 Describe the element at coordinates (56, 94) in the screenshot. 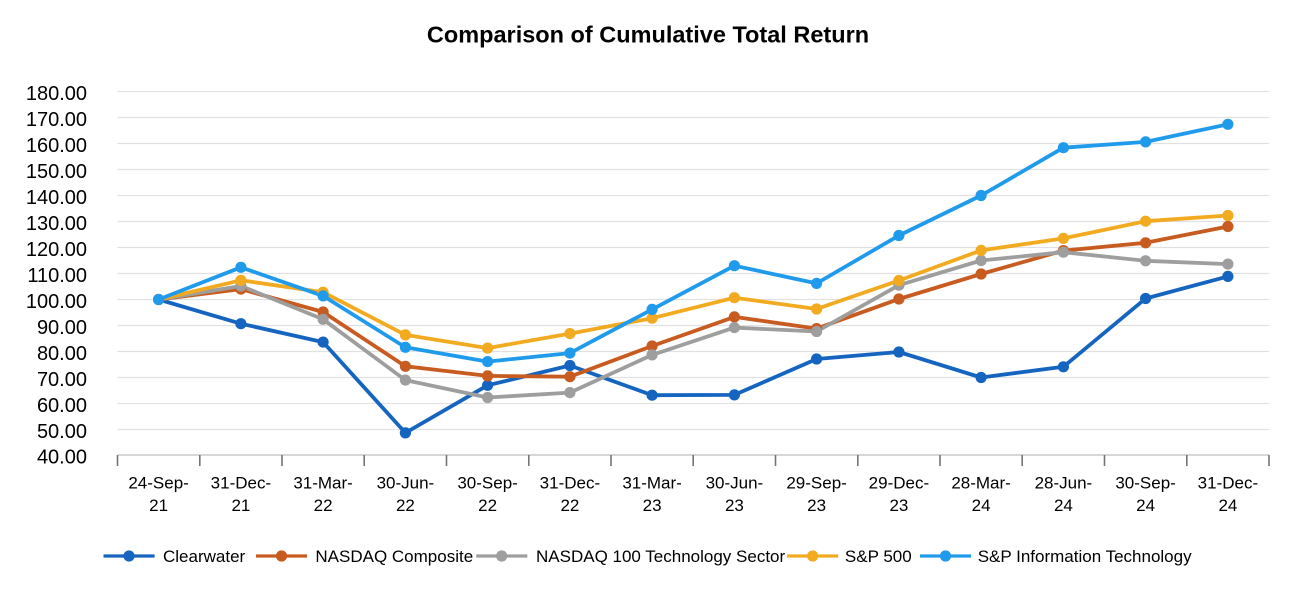

I see `svg-text: 180.00` at that location.